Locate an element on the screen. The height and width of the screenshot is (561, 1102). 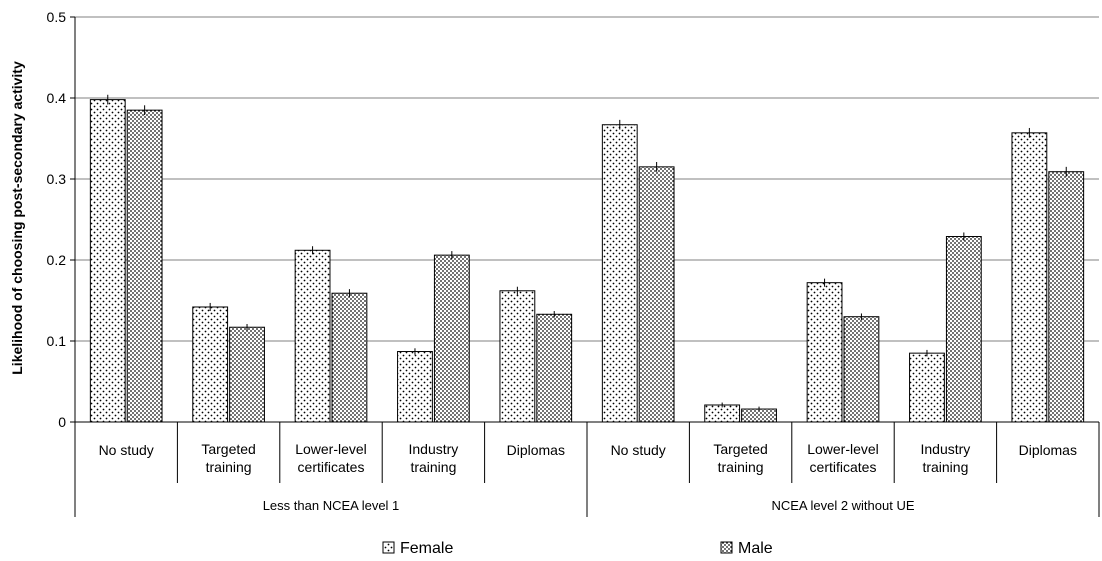
y-tick-label: 0.5 is located at coordinates (57, 17).